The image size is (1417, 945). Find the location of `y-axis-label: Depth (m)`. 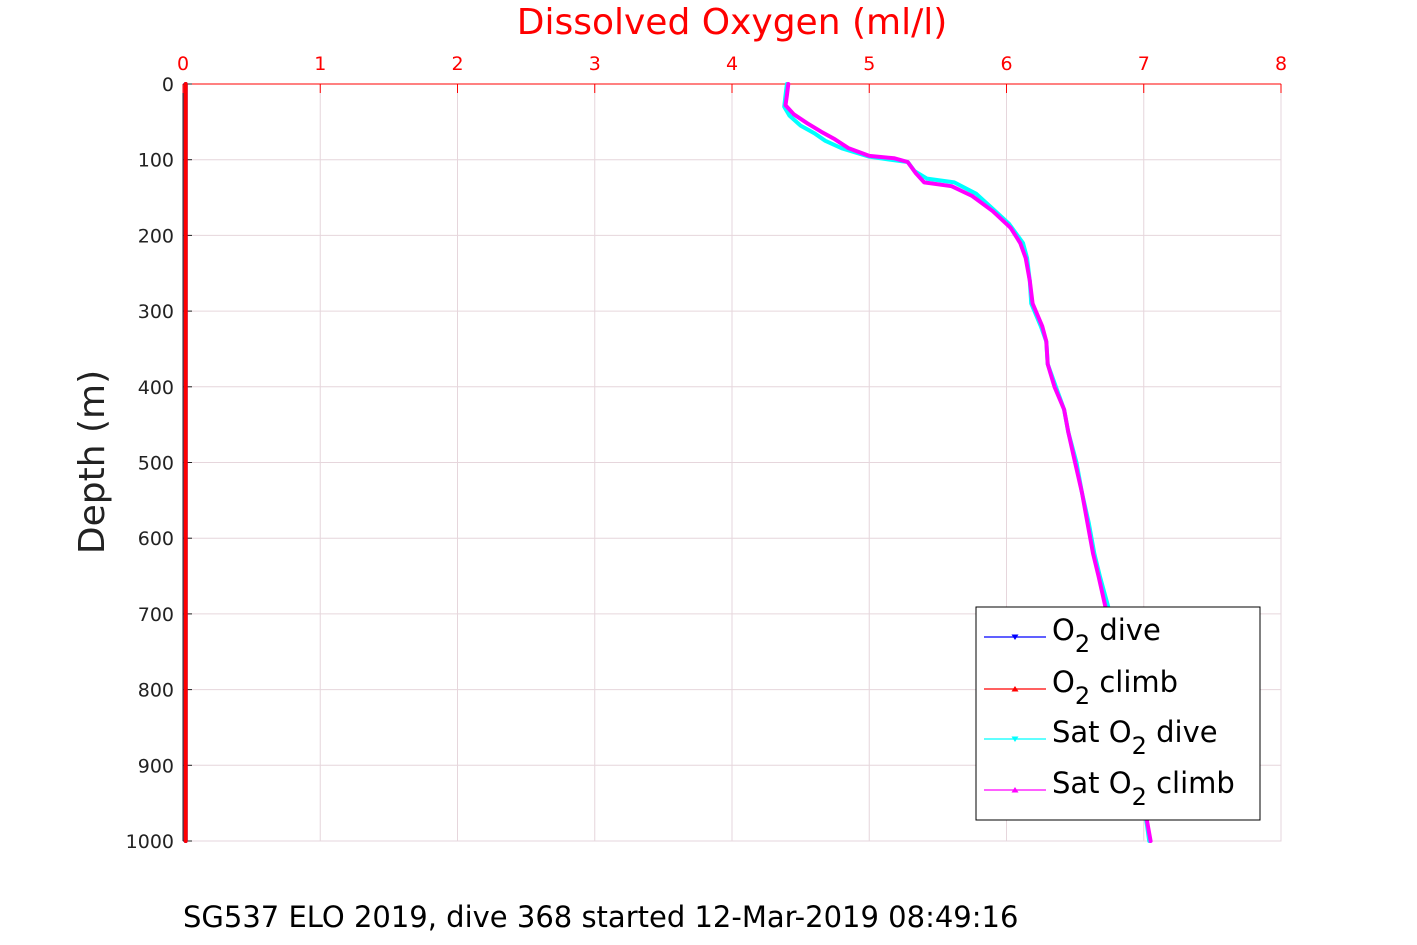

y-axis-label: Depth (m) is located at coordinates (92, 462).